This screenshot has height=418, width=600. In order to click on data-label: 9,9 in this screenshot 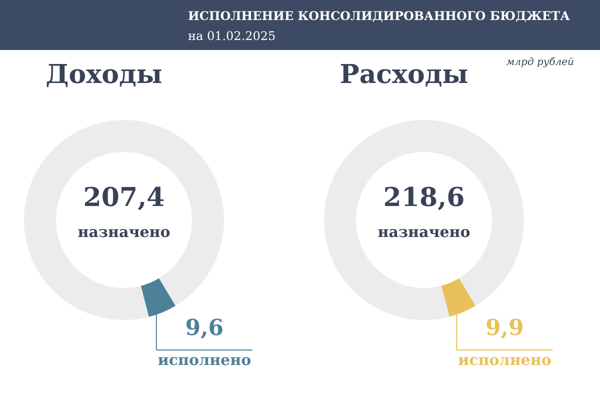, I will do `click(505, 328)`.